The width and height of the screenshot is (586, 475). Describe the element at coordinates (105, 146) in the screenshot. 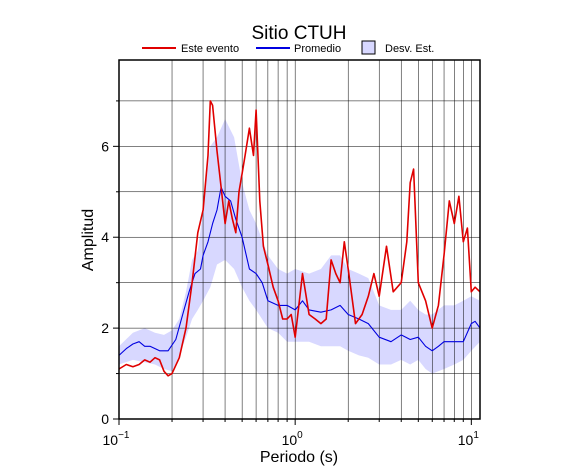

I see `y-tick-label: 6` at that location.